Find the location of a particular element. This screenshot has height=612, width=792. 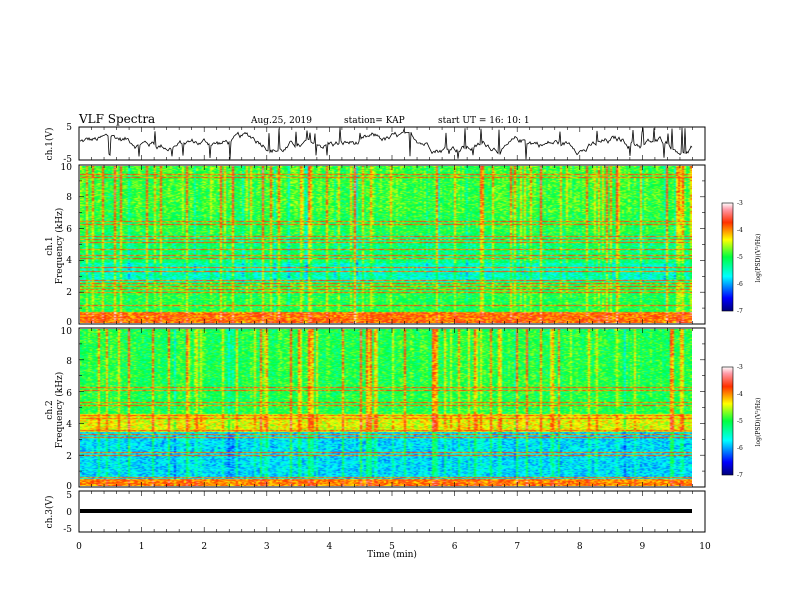

ch1-colorbar: -3 -4 -5 -6 -7 log(PSD)(V²/Hz) is located at coordinates (741, 257).